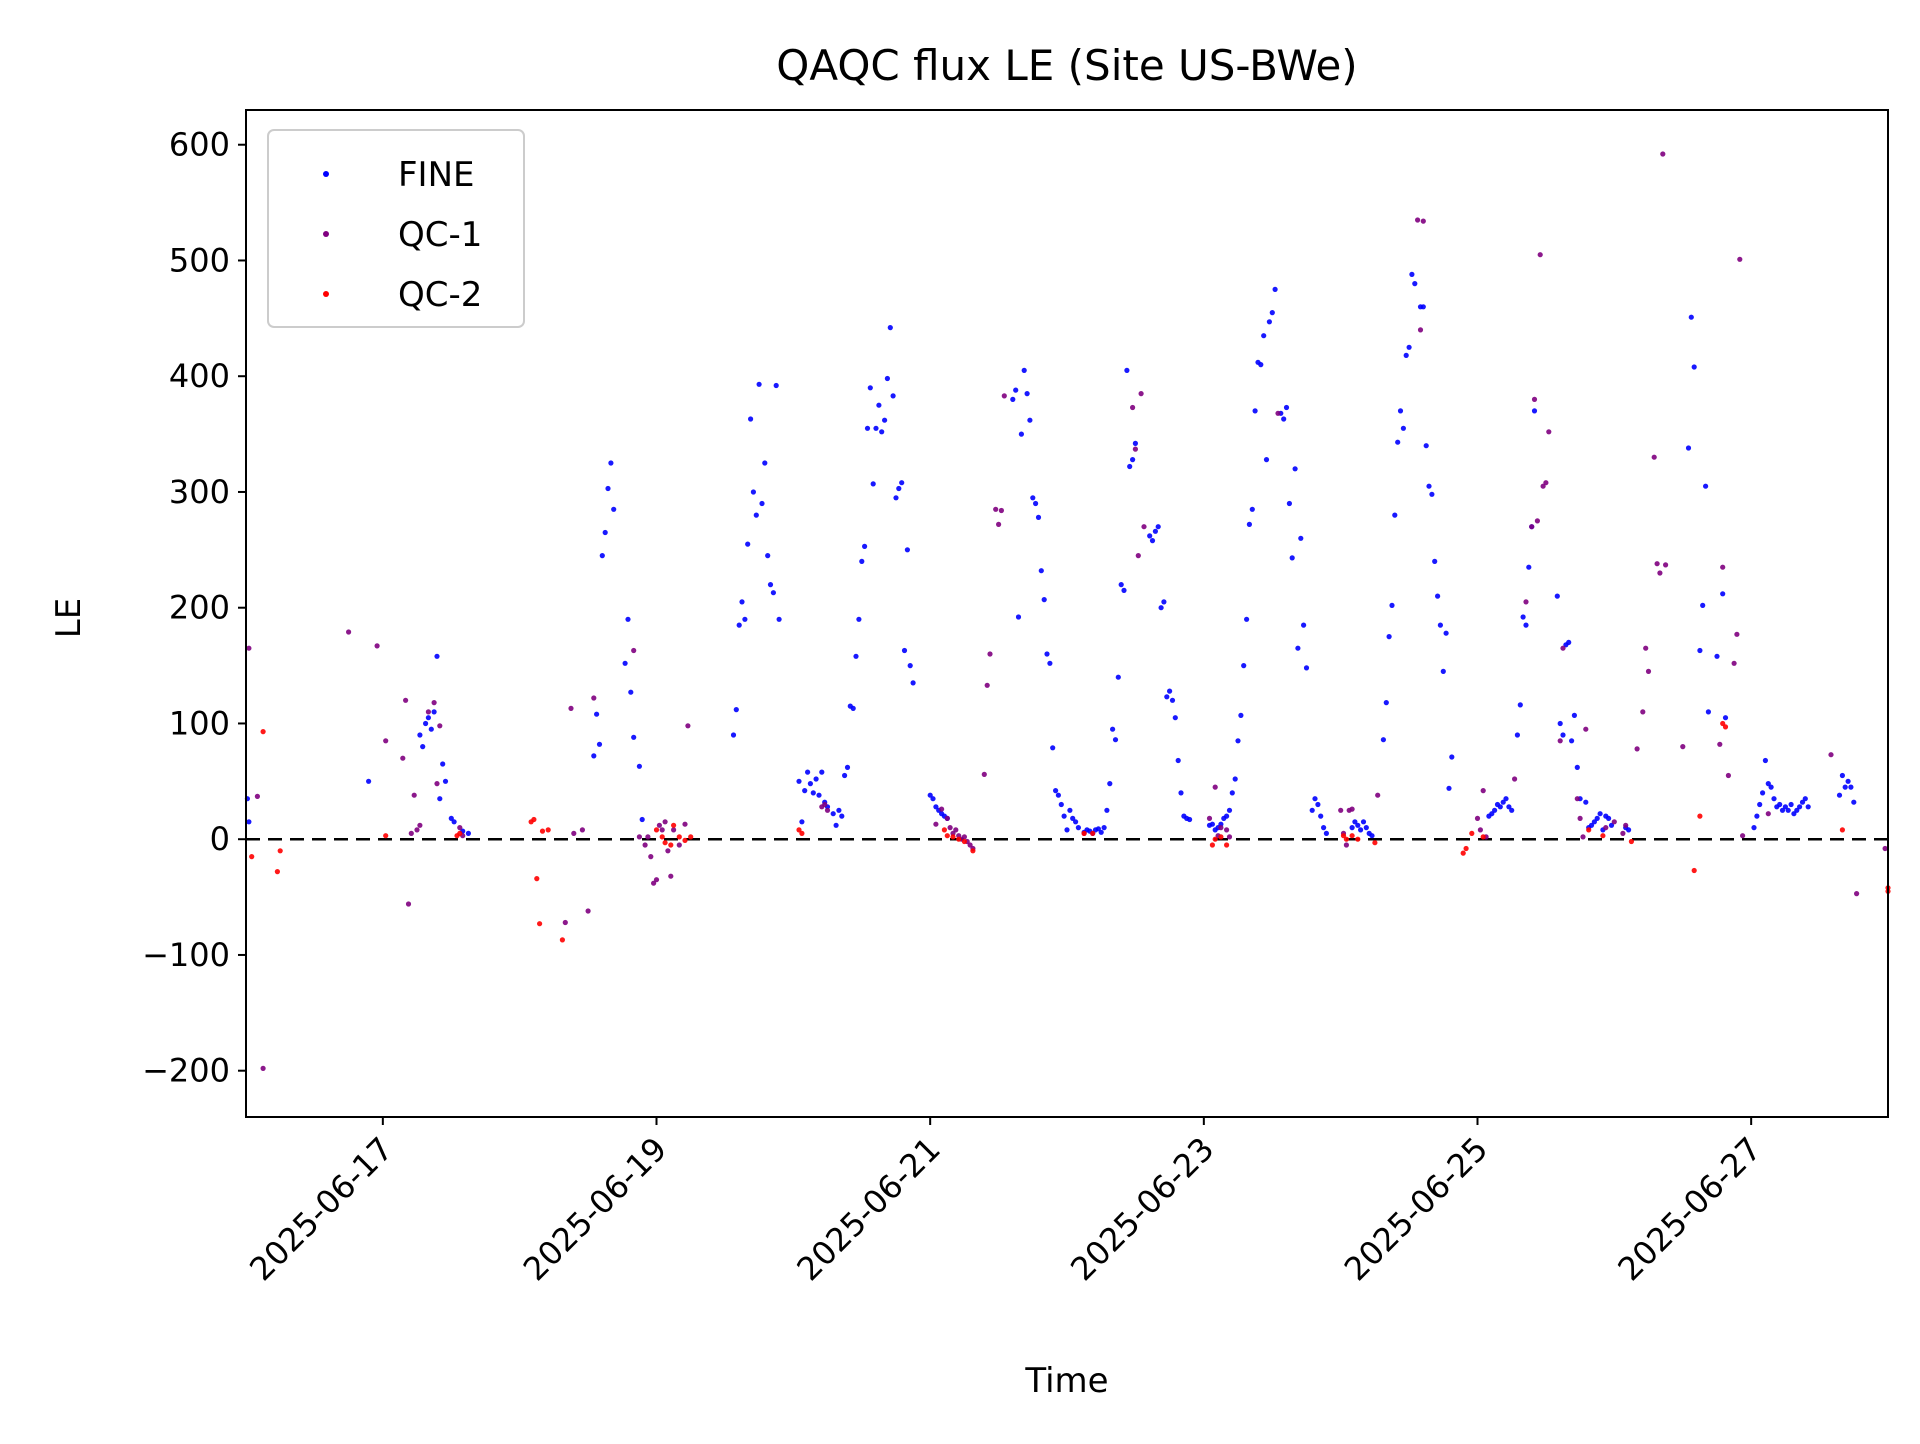 The height and width of the screenshot is (1444, 1920). What do you see at coordinates (1066, 65) in the screenshot?
I see `chart-title: QAQC flux LE (Site US-BWe)` at bounding box center [1066, 65].